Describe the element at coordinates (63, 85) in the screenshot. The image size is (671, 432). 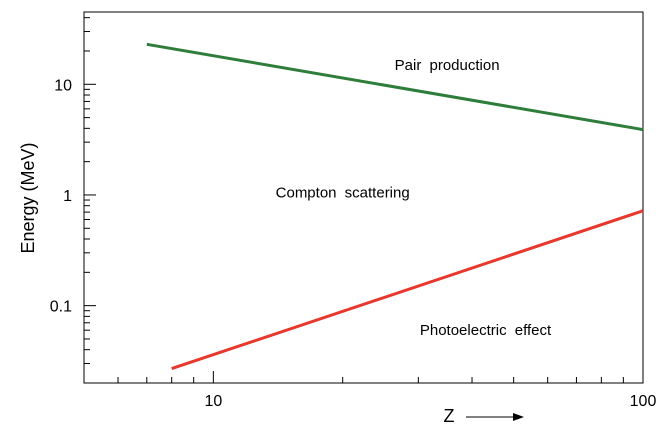
I see `y-tick-label: 10` at that location.